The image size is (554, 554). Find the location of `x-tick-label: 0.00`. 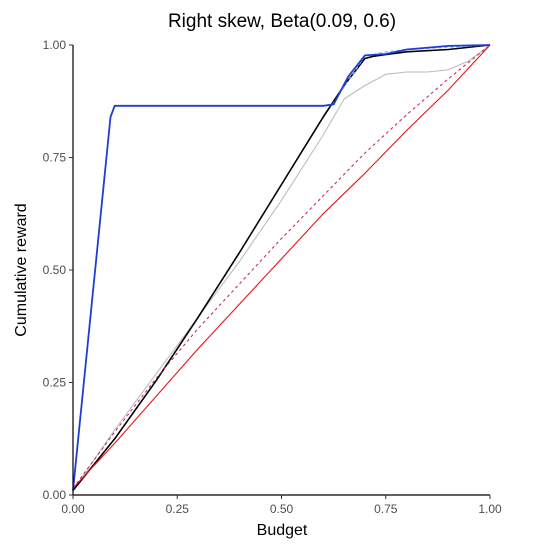

x-tick-label: 0.00 is located at coordinates (73, 509).